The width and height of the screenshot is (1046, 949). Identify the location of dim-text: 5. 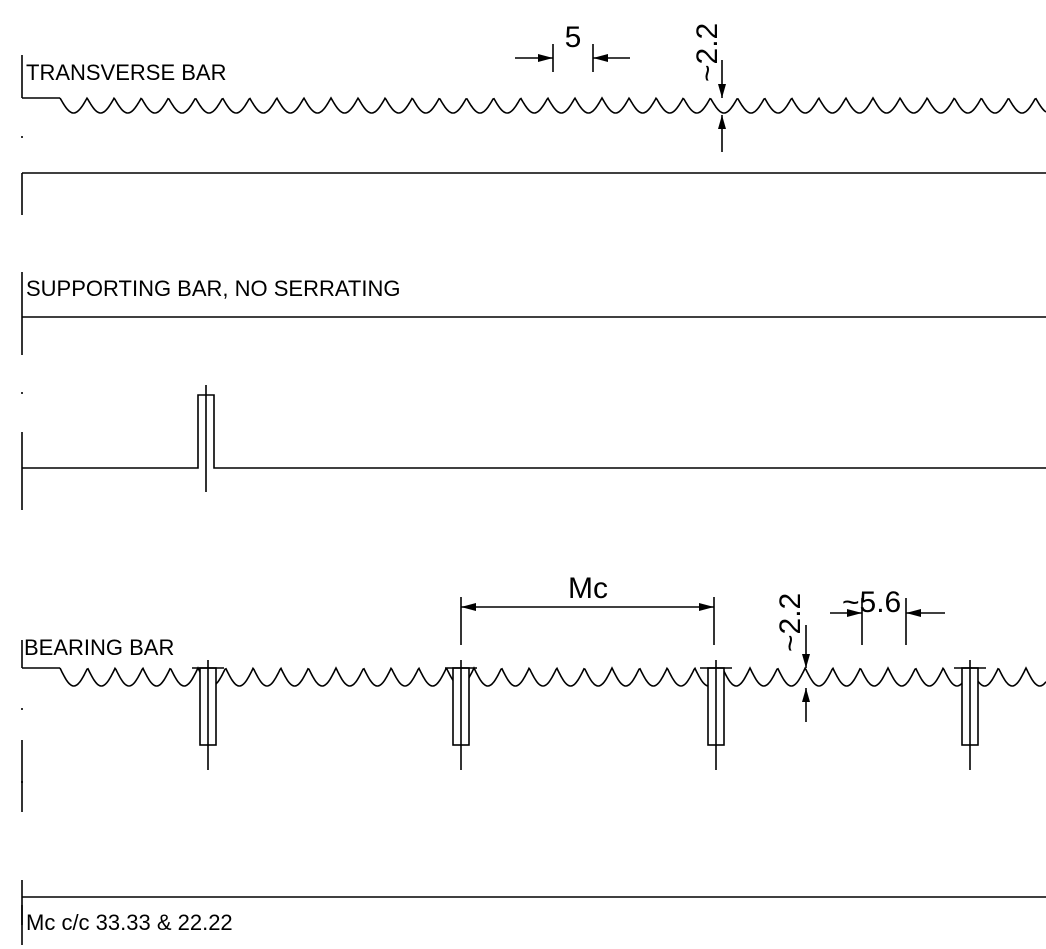
(573, 37).